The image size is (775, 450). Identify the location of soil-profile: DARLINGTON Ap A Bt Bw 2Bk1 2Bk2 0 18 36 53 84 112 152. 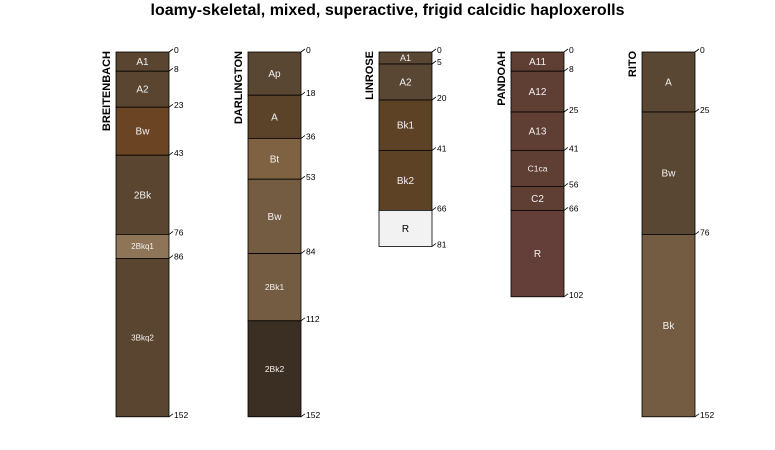
(276, 232).